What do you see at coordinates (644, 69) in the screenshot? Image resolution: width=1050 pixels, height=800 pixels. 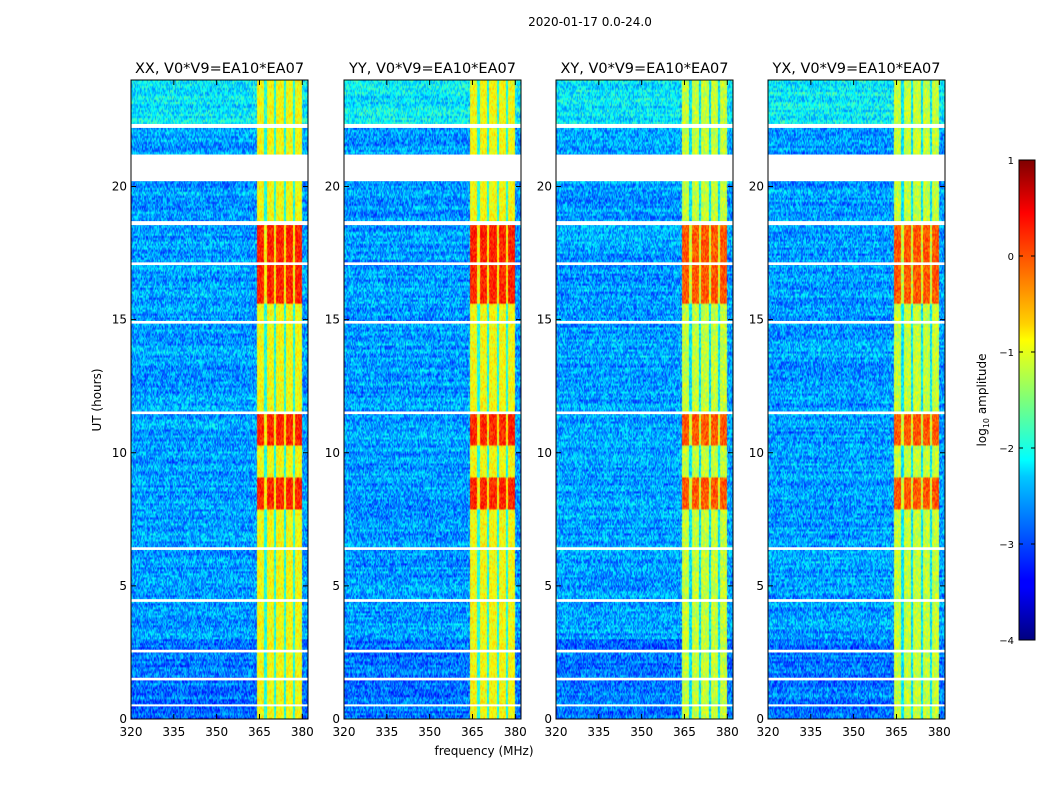 I see `panel-title: XY, V0*V9=EA10*EA07` at bounding box center [644, 69].